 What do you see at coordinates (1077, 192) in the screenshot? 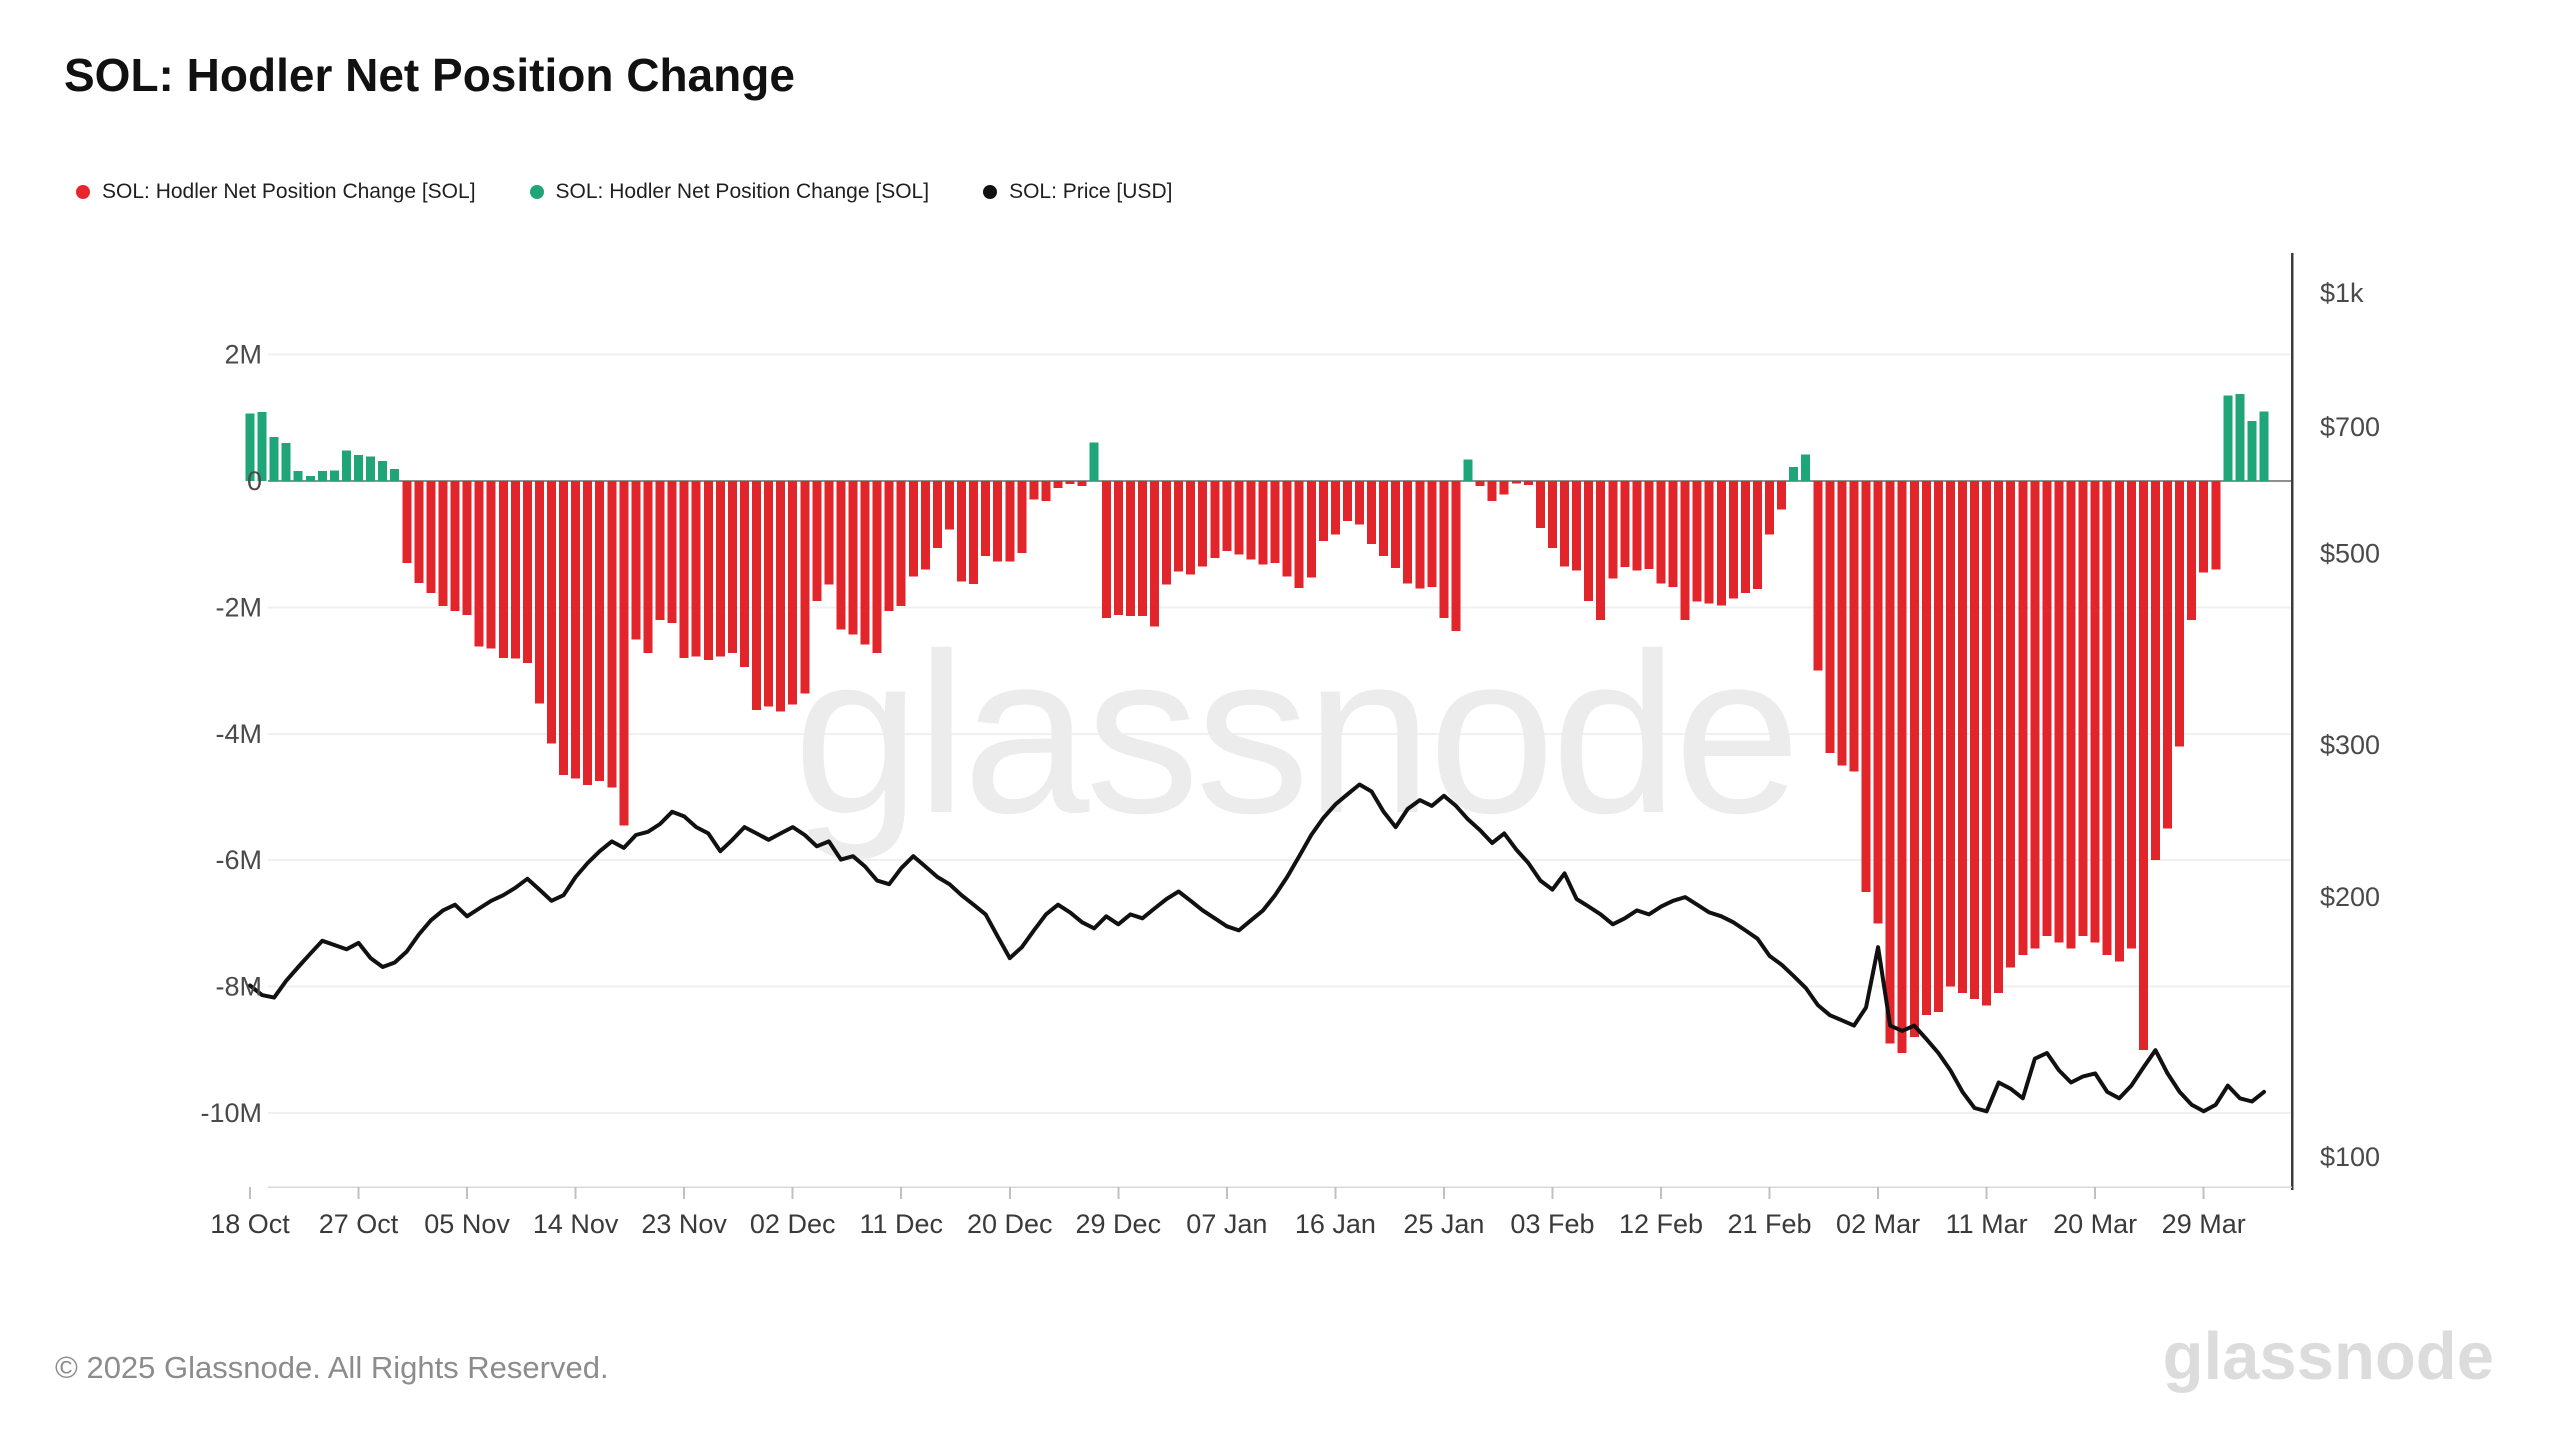
I see `legend-item-price: SOL: Price [USD]` at bounding box center [1077, 192].